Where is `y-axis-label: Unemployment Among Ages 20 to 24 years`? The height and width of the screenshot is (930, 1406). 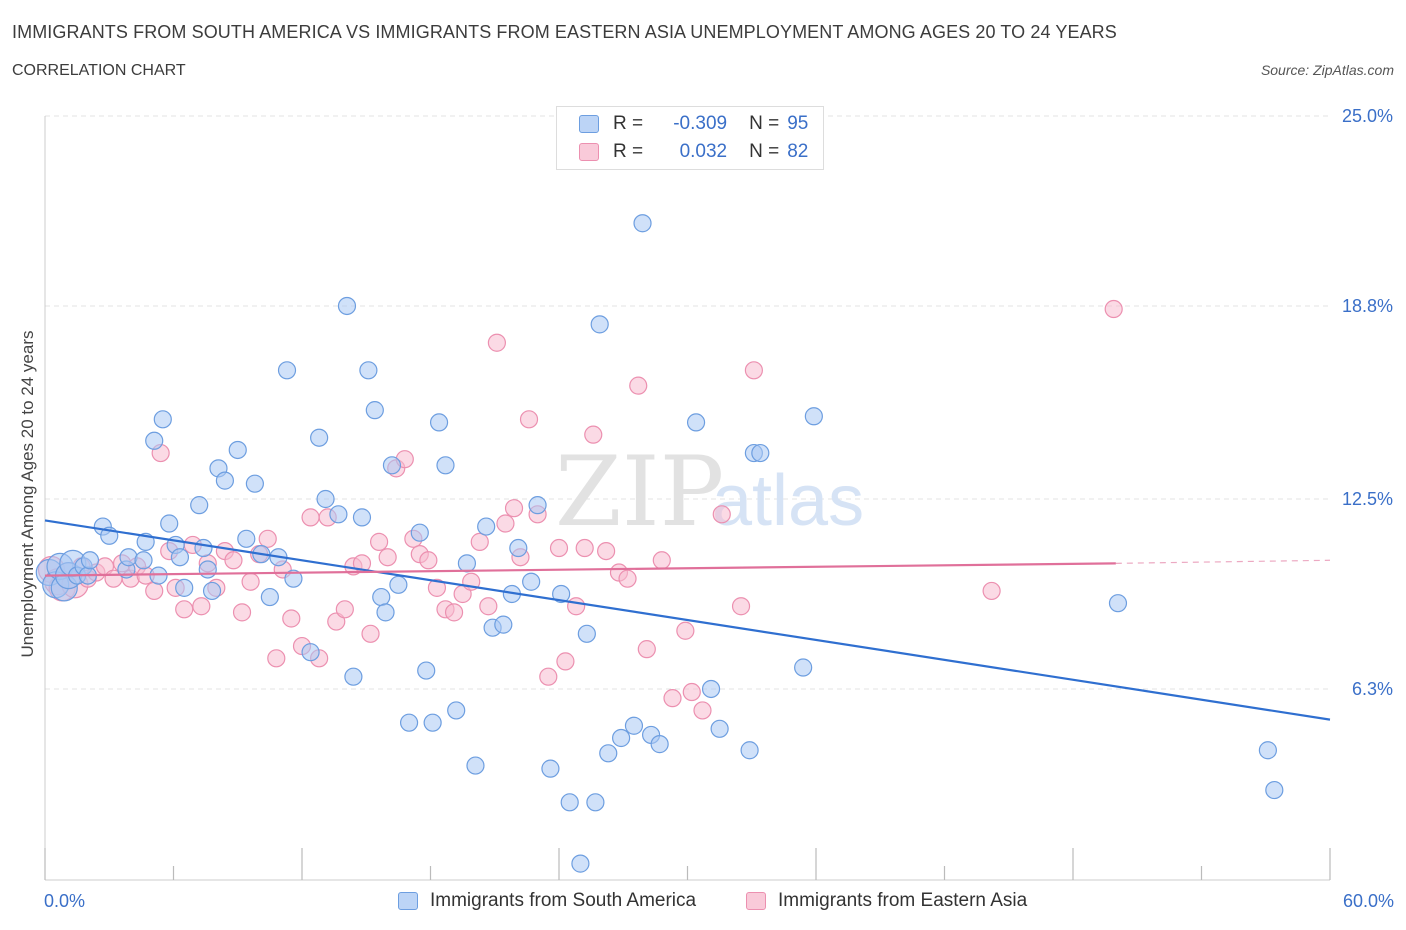 y-axis-label: Unemployment Among Ages 20 to 24 years is located at coordinates (27, 494).